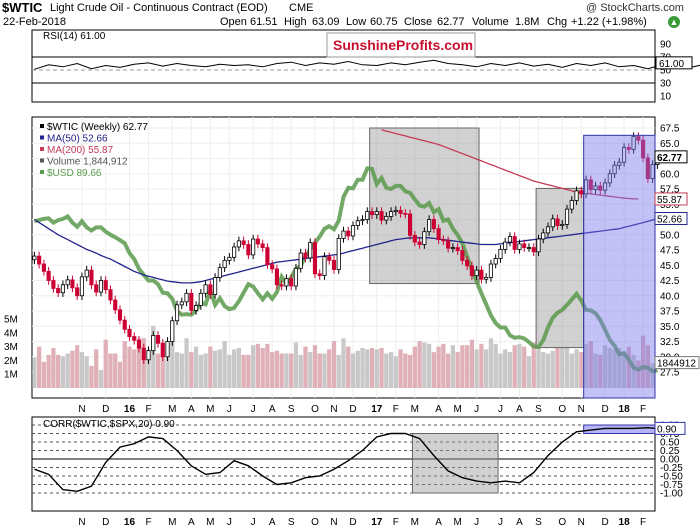 This screenshot has height=530, width=700. Describe the element at coordinates (670, 129) in the screenshot. I see `price-tick-label: 67.5` at that location.